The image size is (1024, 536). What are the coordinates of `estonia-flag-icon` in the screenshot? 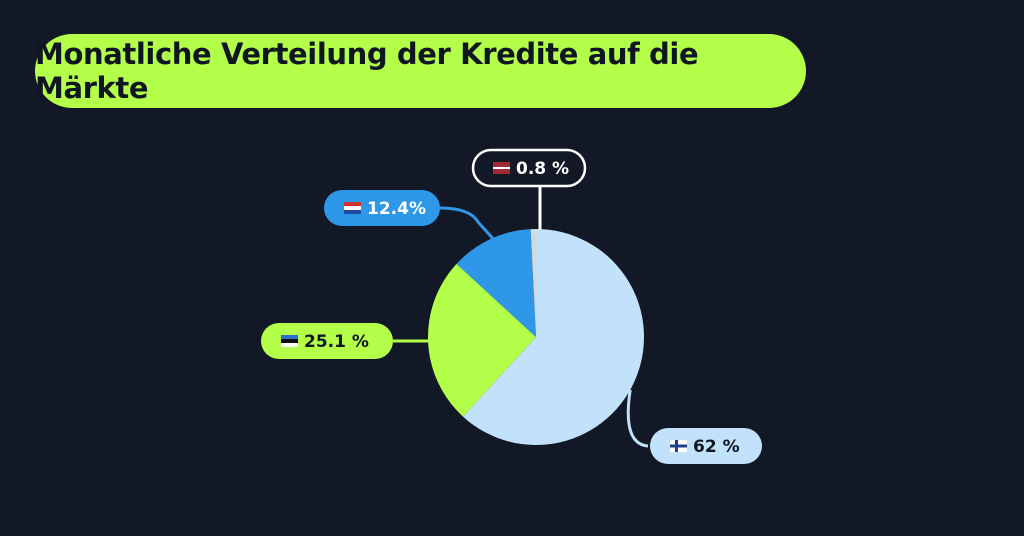 It's located at (289, 341).